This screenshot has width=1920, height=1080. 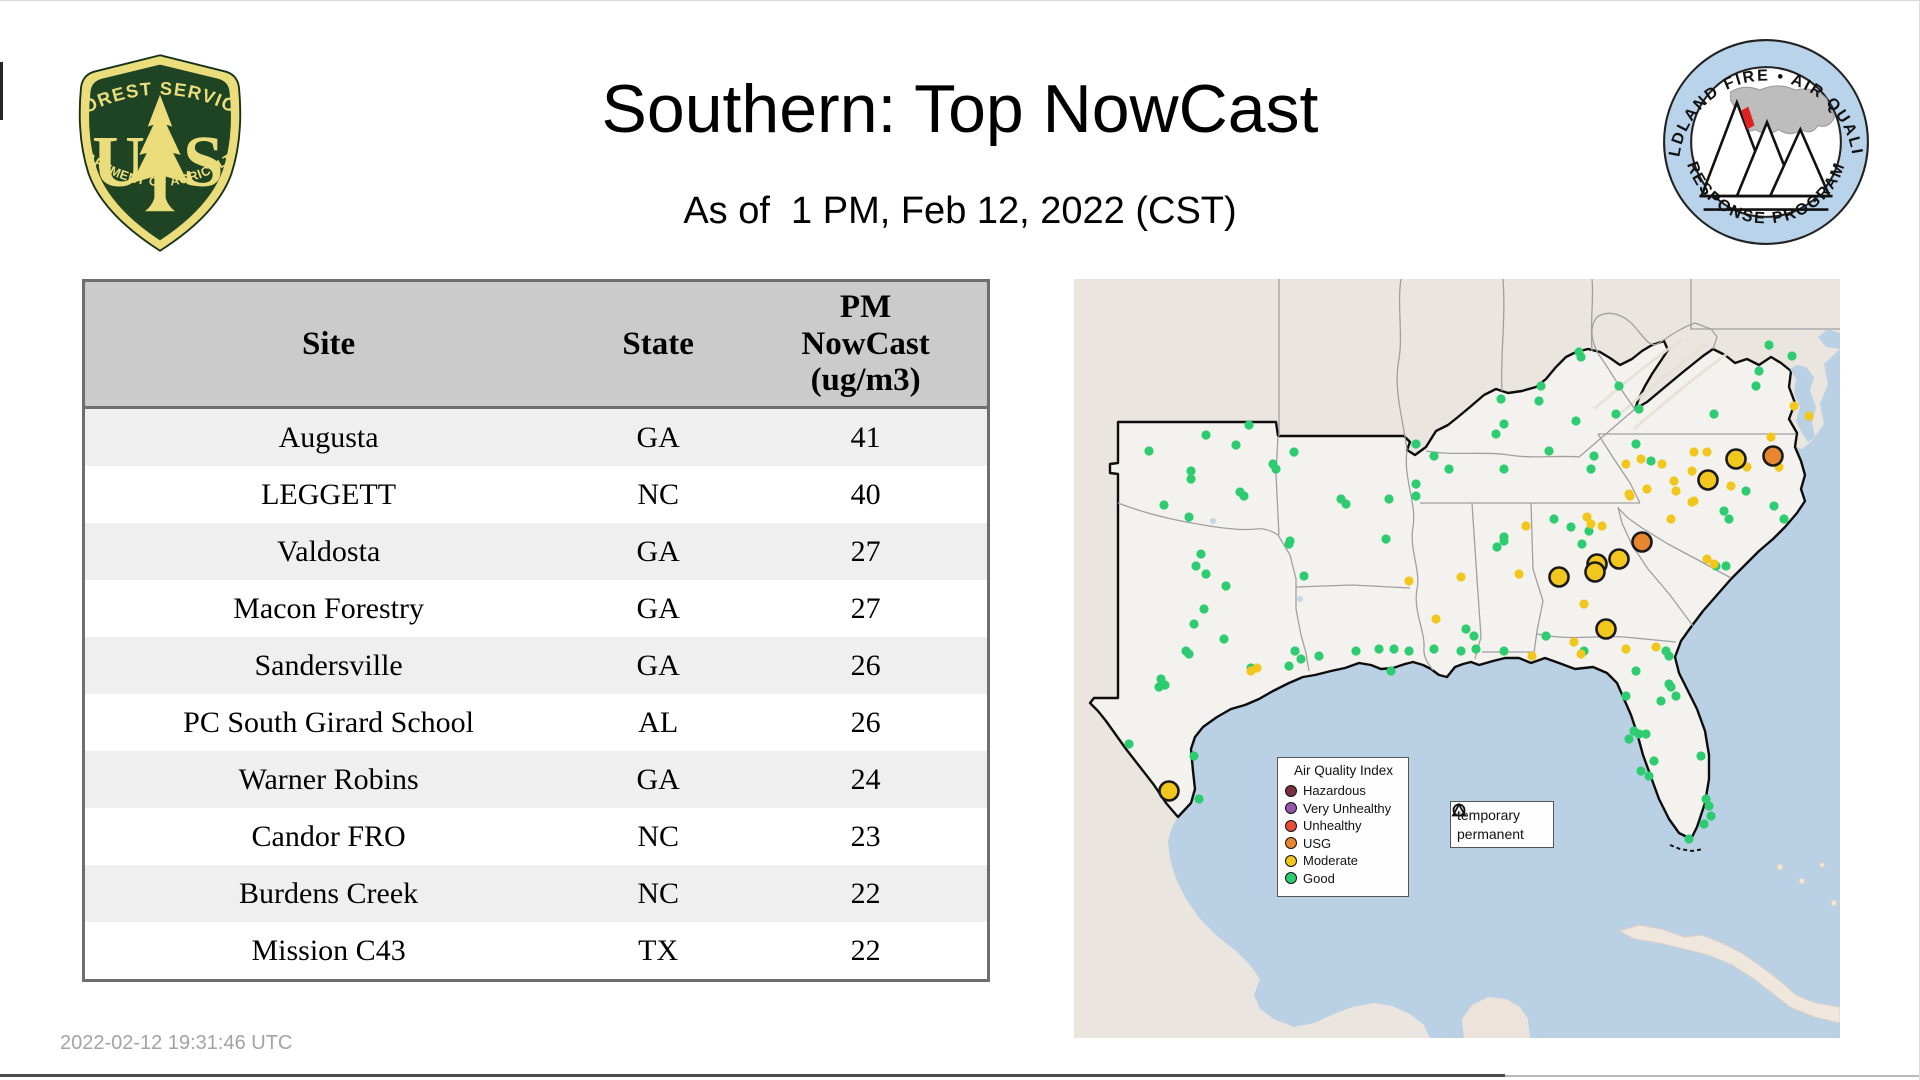 I want to click on pm-value-cell: 41, so click(x=865, y=437).